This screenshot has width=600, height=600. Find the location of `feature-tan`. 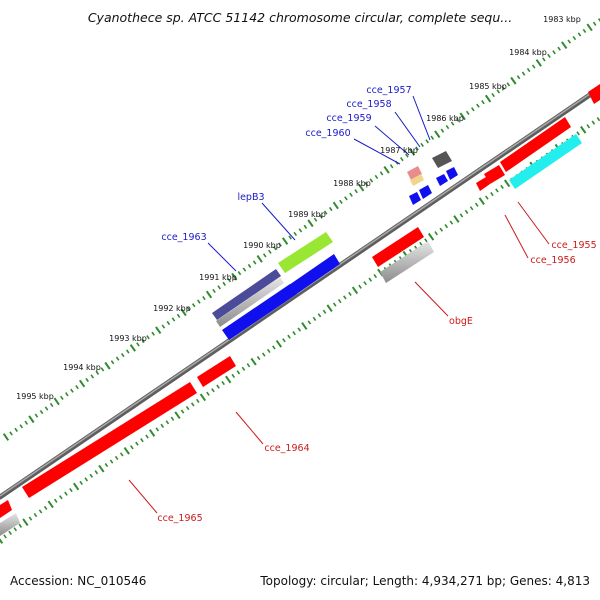

feature-tan is located at coordinates (417, 180).